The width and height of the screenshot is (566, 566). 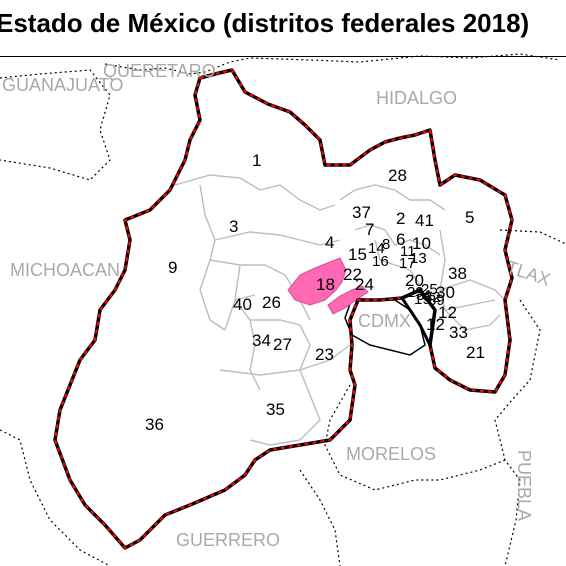 I want to click on district-line-o, so click(x=240, y=312).